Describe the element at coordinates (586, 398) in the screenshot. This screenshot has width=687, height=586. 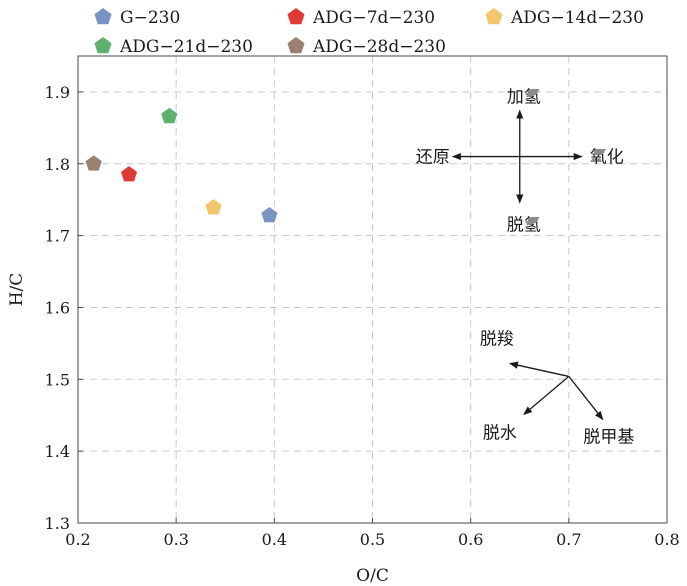
I see `demethylation-arrow` at that location.